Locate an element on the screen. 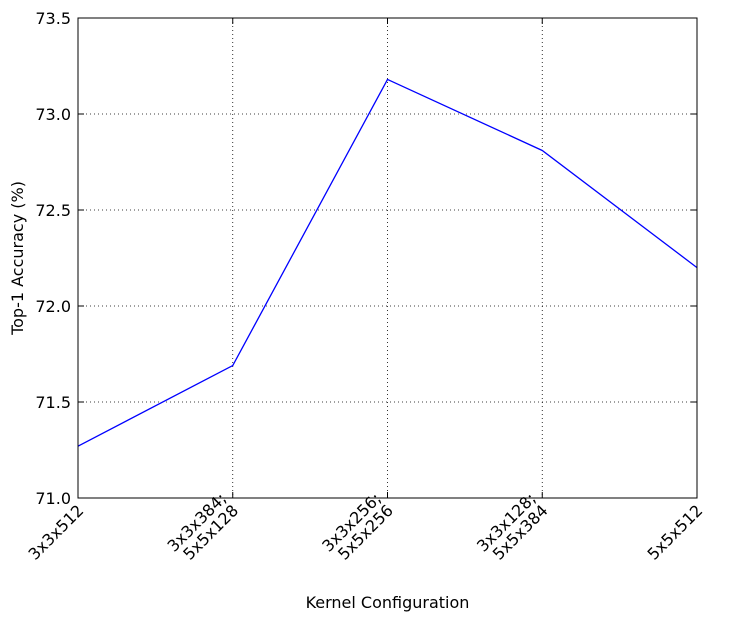 This screenshot has width=739, height=626. x-tick-label-line: 3x3x512 is located at coordinates (56, 532).